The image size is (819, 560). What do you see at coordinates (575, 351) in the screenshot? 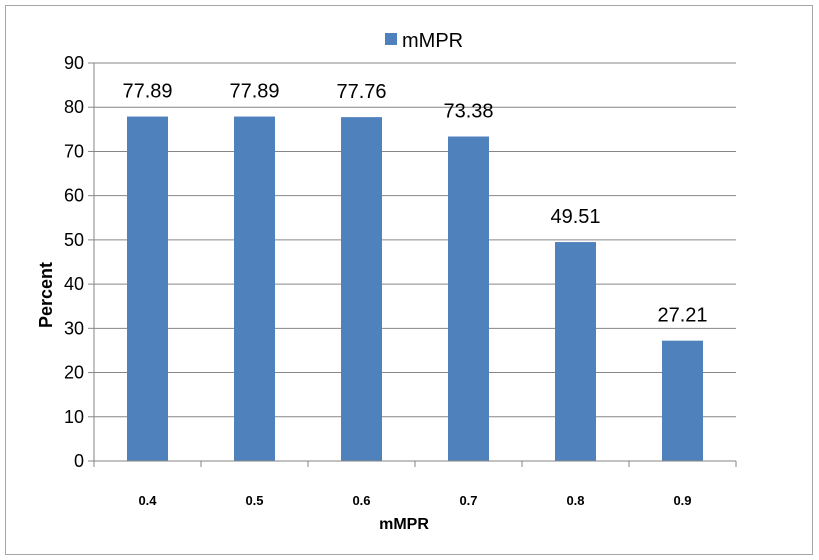
I see `bar-0.8` at bounding box center [575, 351].